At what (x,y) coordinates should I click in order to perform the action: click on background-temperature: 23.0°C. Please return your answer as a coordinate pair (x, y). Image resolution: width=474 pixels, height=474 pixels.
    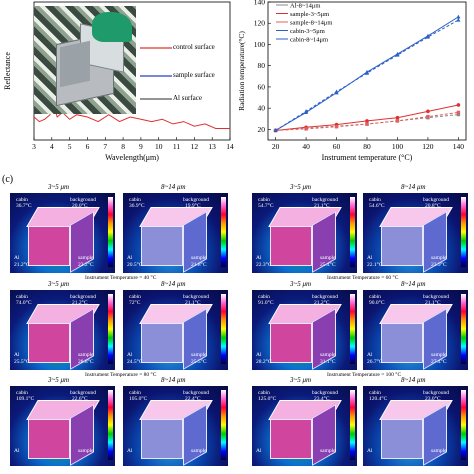
    Looking at the image, I should click on (433, 399).